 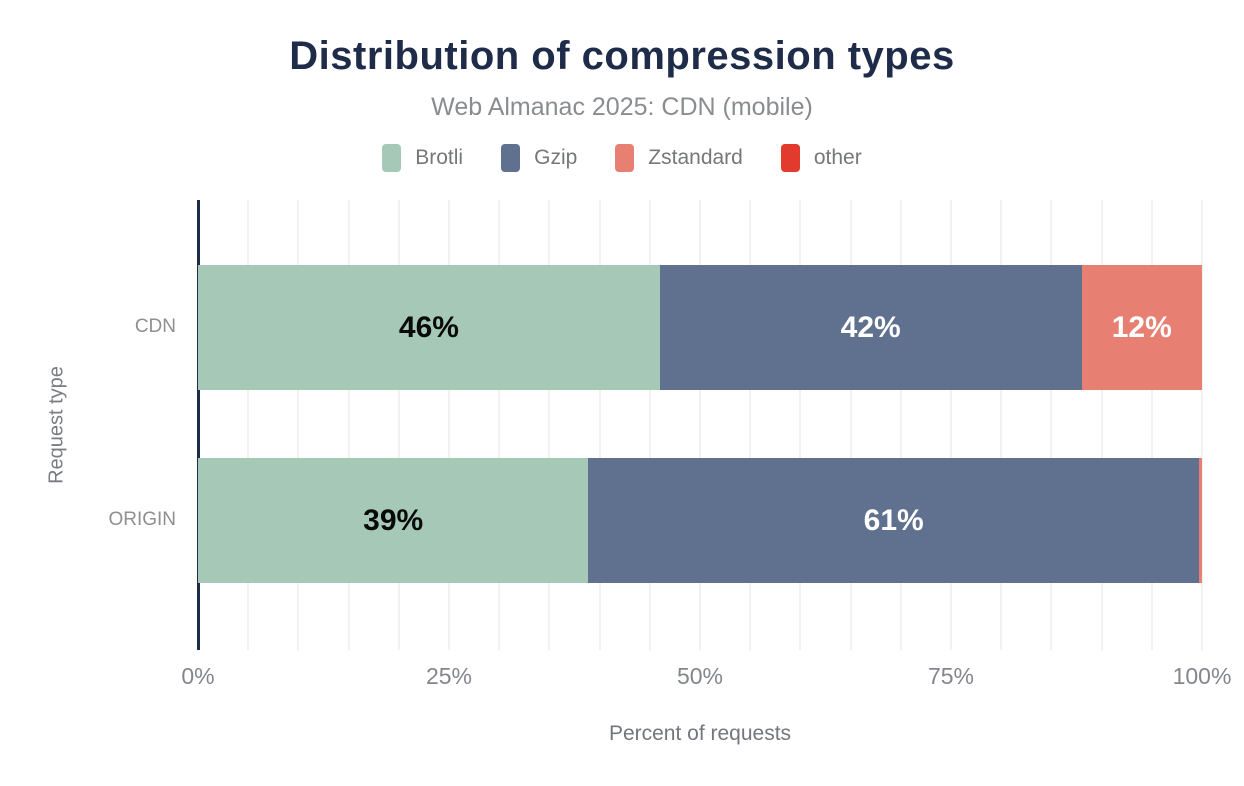 I want to click on legend-item-other: other, so click(x=821, y=158).